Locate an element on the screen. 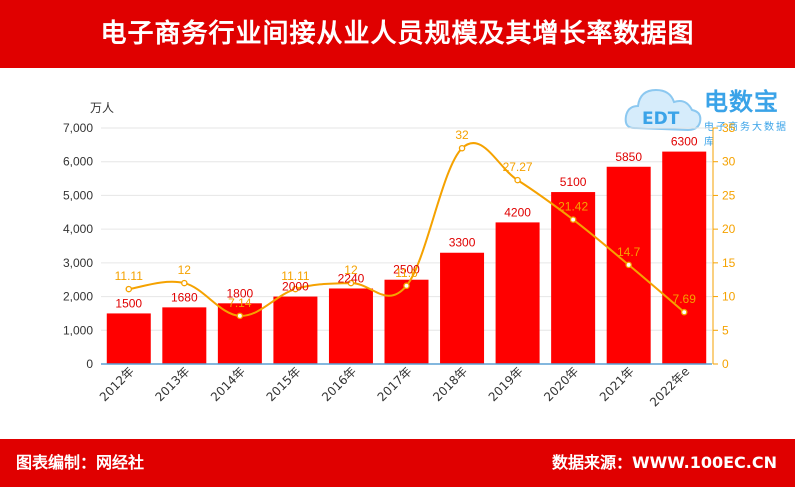  line-value-label: 27.27 is located at coordinates (518, 167).